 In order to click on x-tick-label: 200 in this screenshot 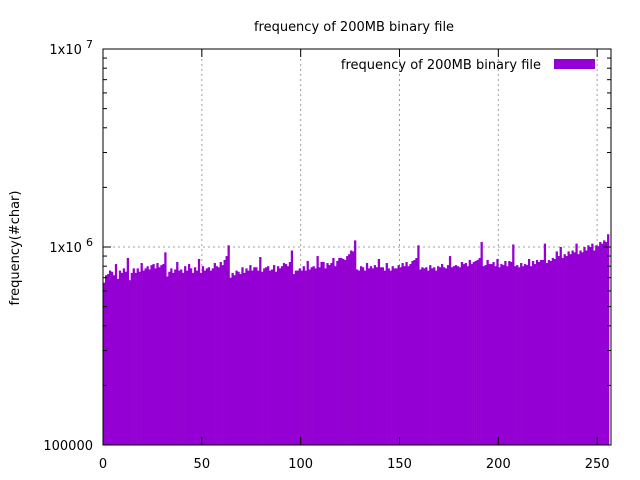, I will do `click(498, 464)`.